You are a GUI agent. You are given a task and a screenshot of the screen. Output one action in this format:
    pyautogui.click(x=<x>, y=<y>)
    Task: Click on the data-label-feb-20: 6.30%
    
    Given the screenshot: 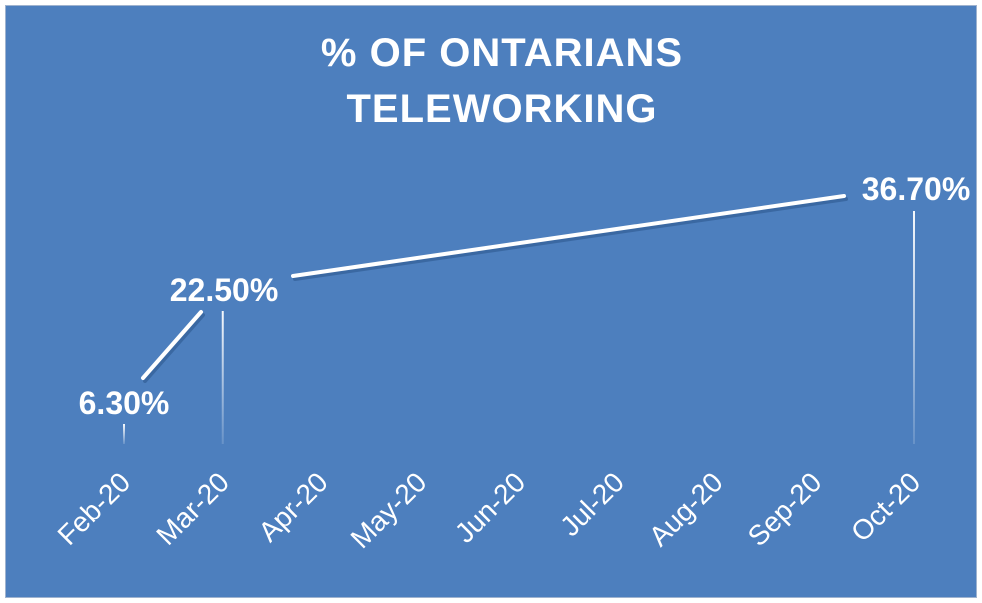 What is the action you would take?
    pyautogui.click(x=124, y=403)
    